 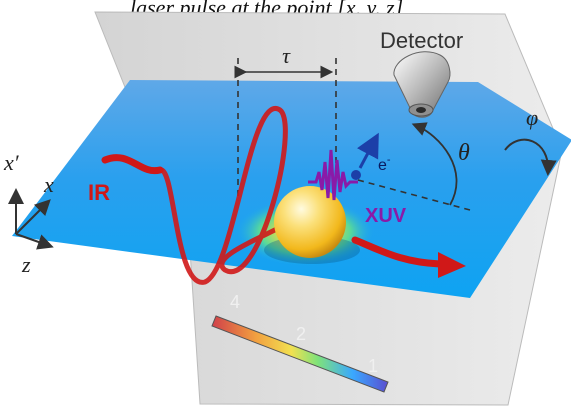 I want to click on xuv-pulse, so click(x=333, y=175).